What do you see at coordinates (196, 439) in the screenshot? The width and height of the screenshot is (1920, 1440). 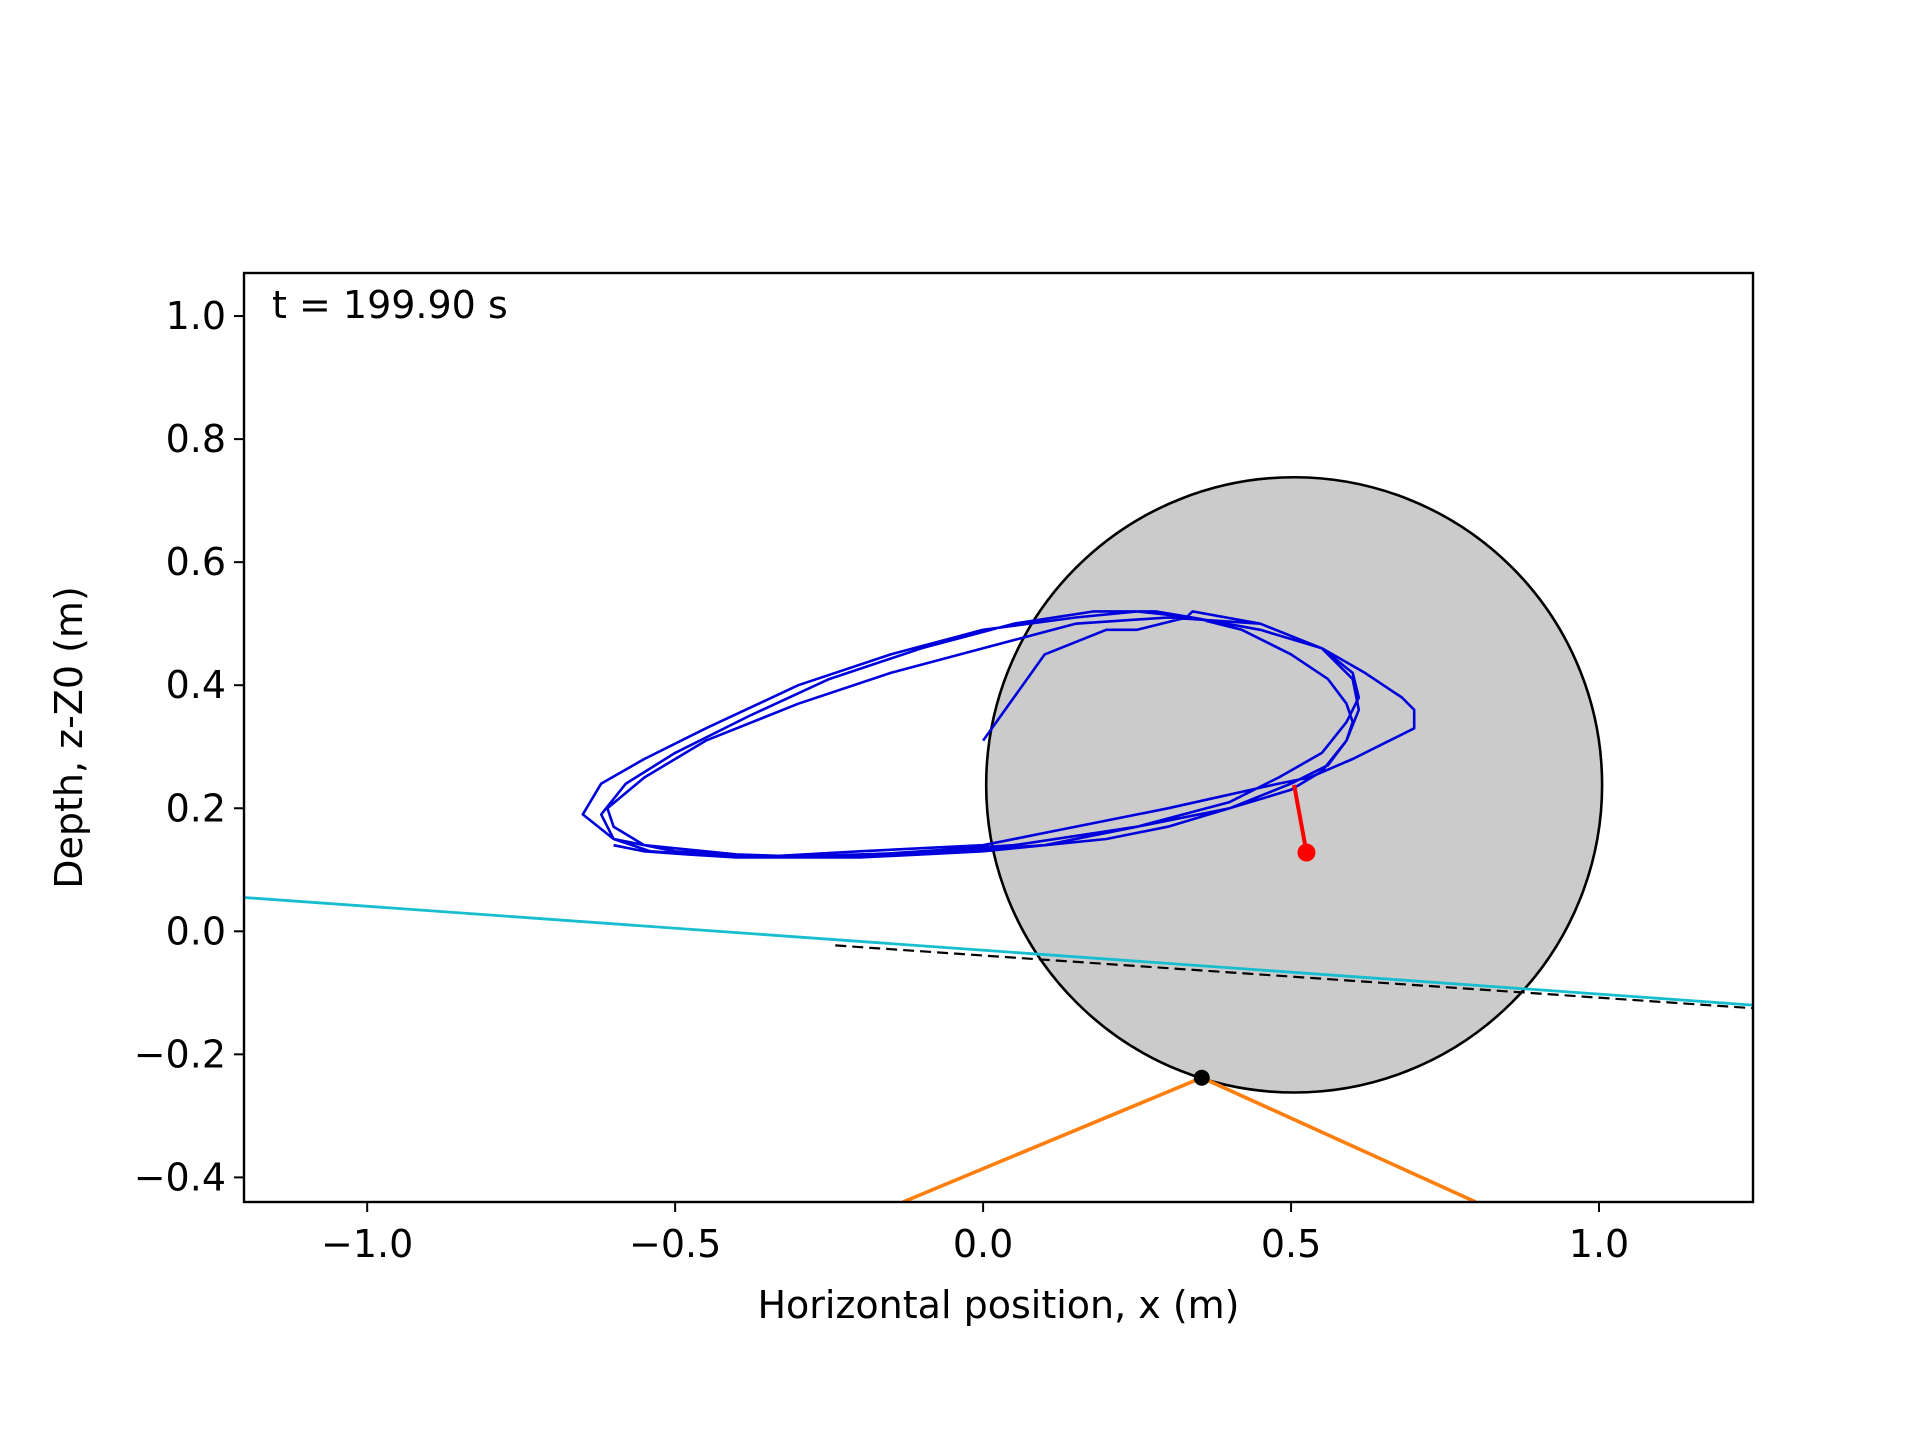 I see `y-tick-label: 0.8` at bounding box center [196, 439].